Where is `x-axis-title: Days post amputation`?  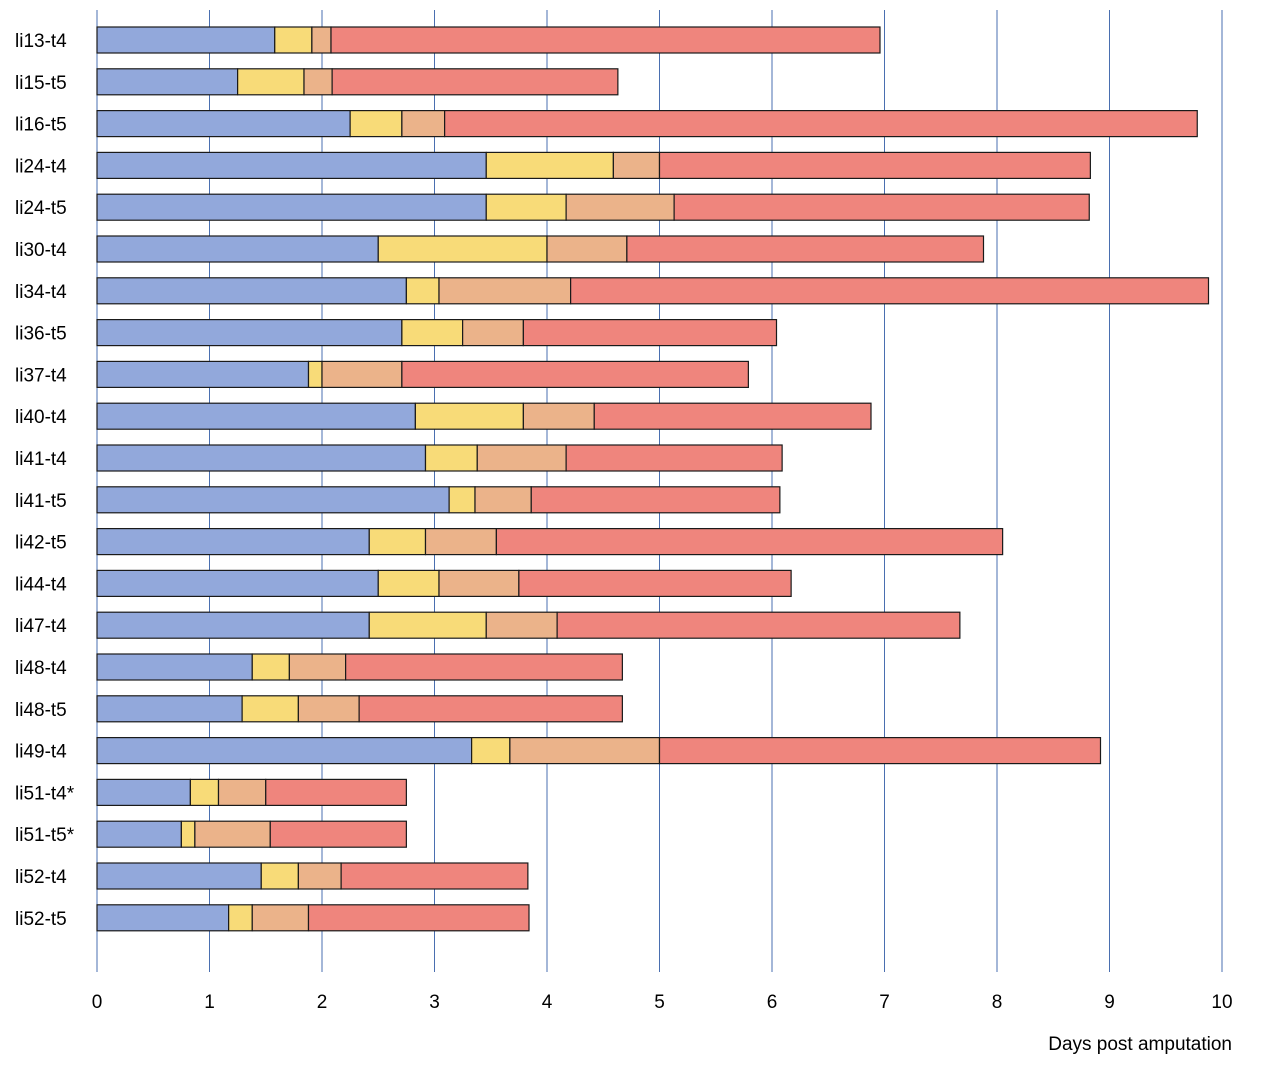
x-axis-title: Days post amputation is located at coordinates (1140, 1044).